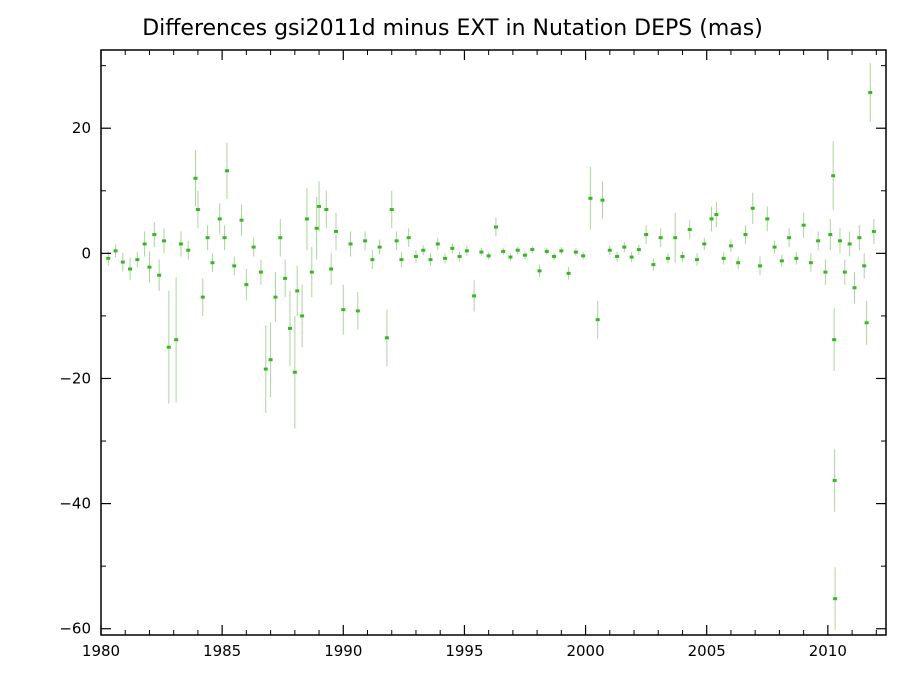  Describe the element at coordinates (222, 651) in the screenshot. I see `x-tick-label: 1985` at that location.